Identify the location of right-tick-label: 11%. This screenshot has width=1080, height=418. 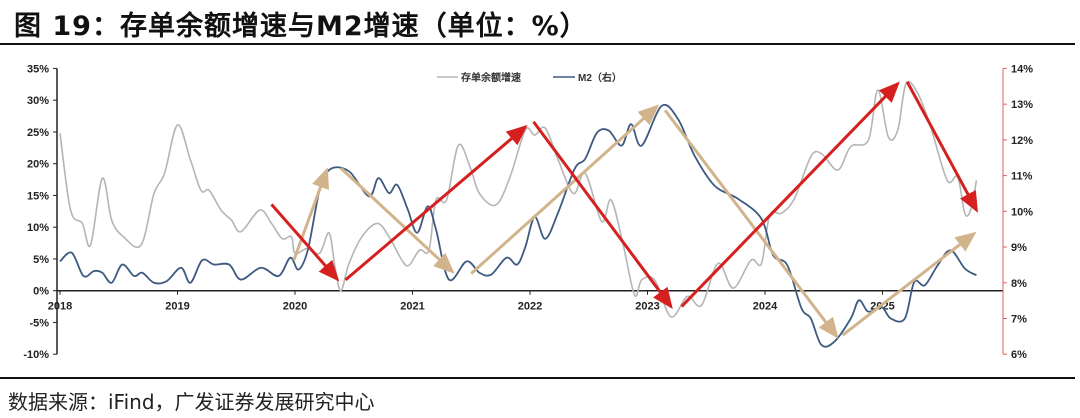
(1022, 177).